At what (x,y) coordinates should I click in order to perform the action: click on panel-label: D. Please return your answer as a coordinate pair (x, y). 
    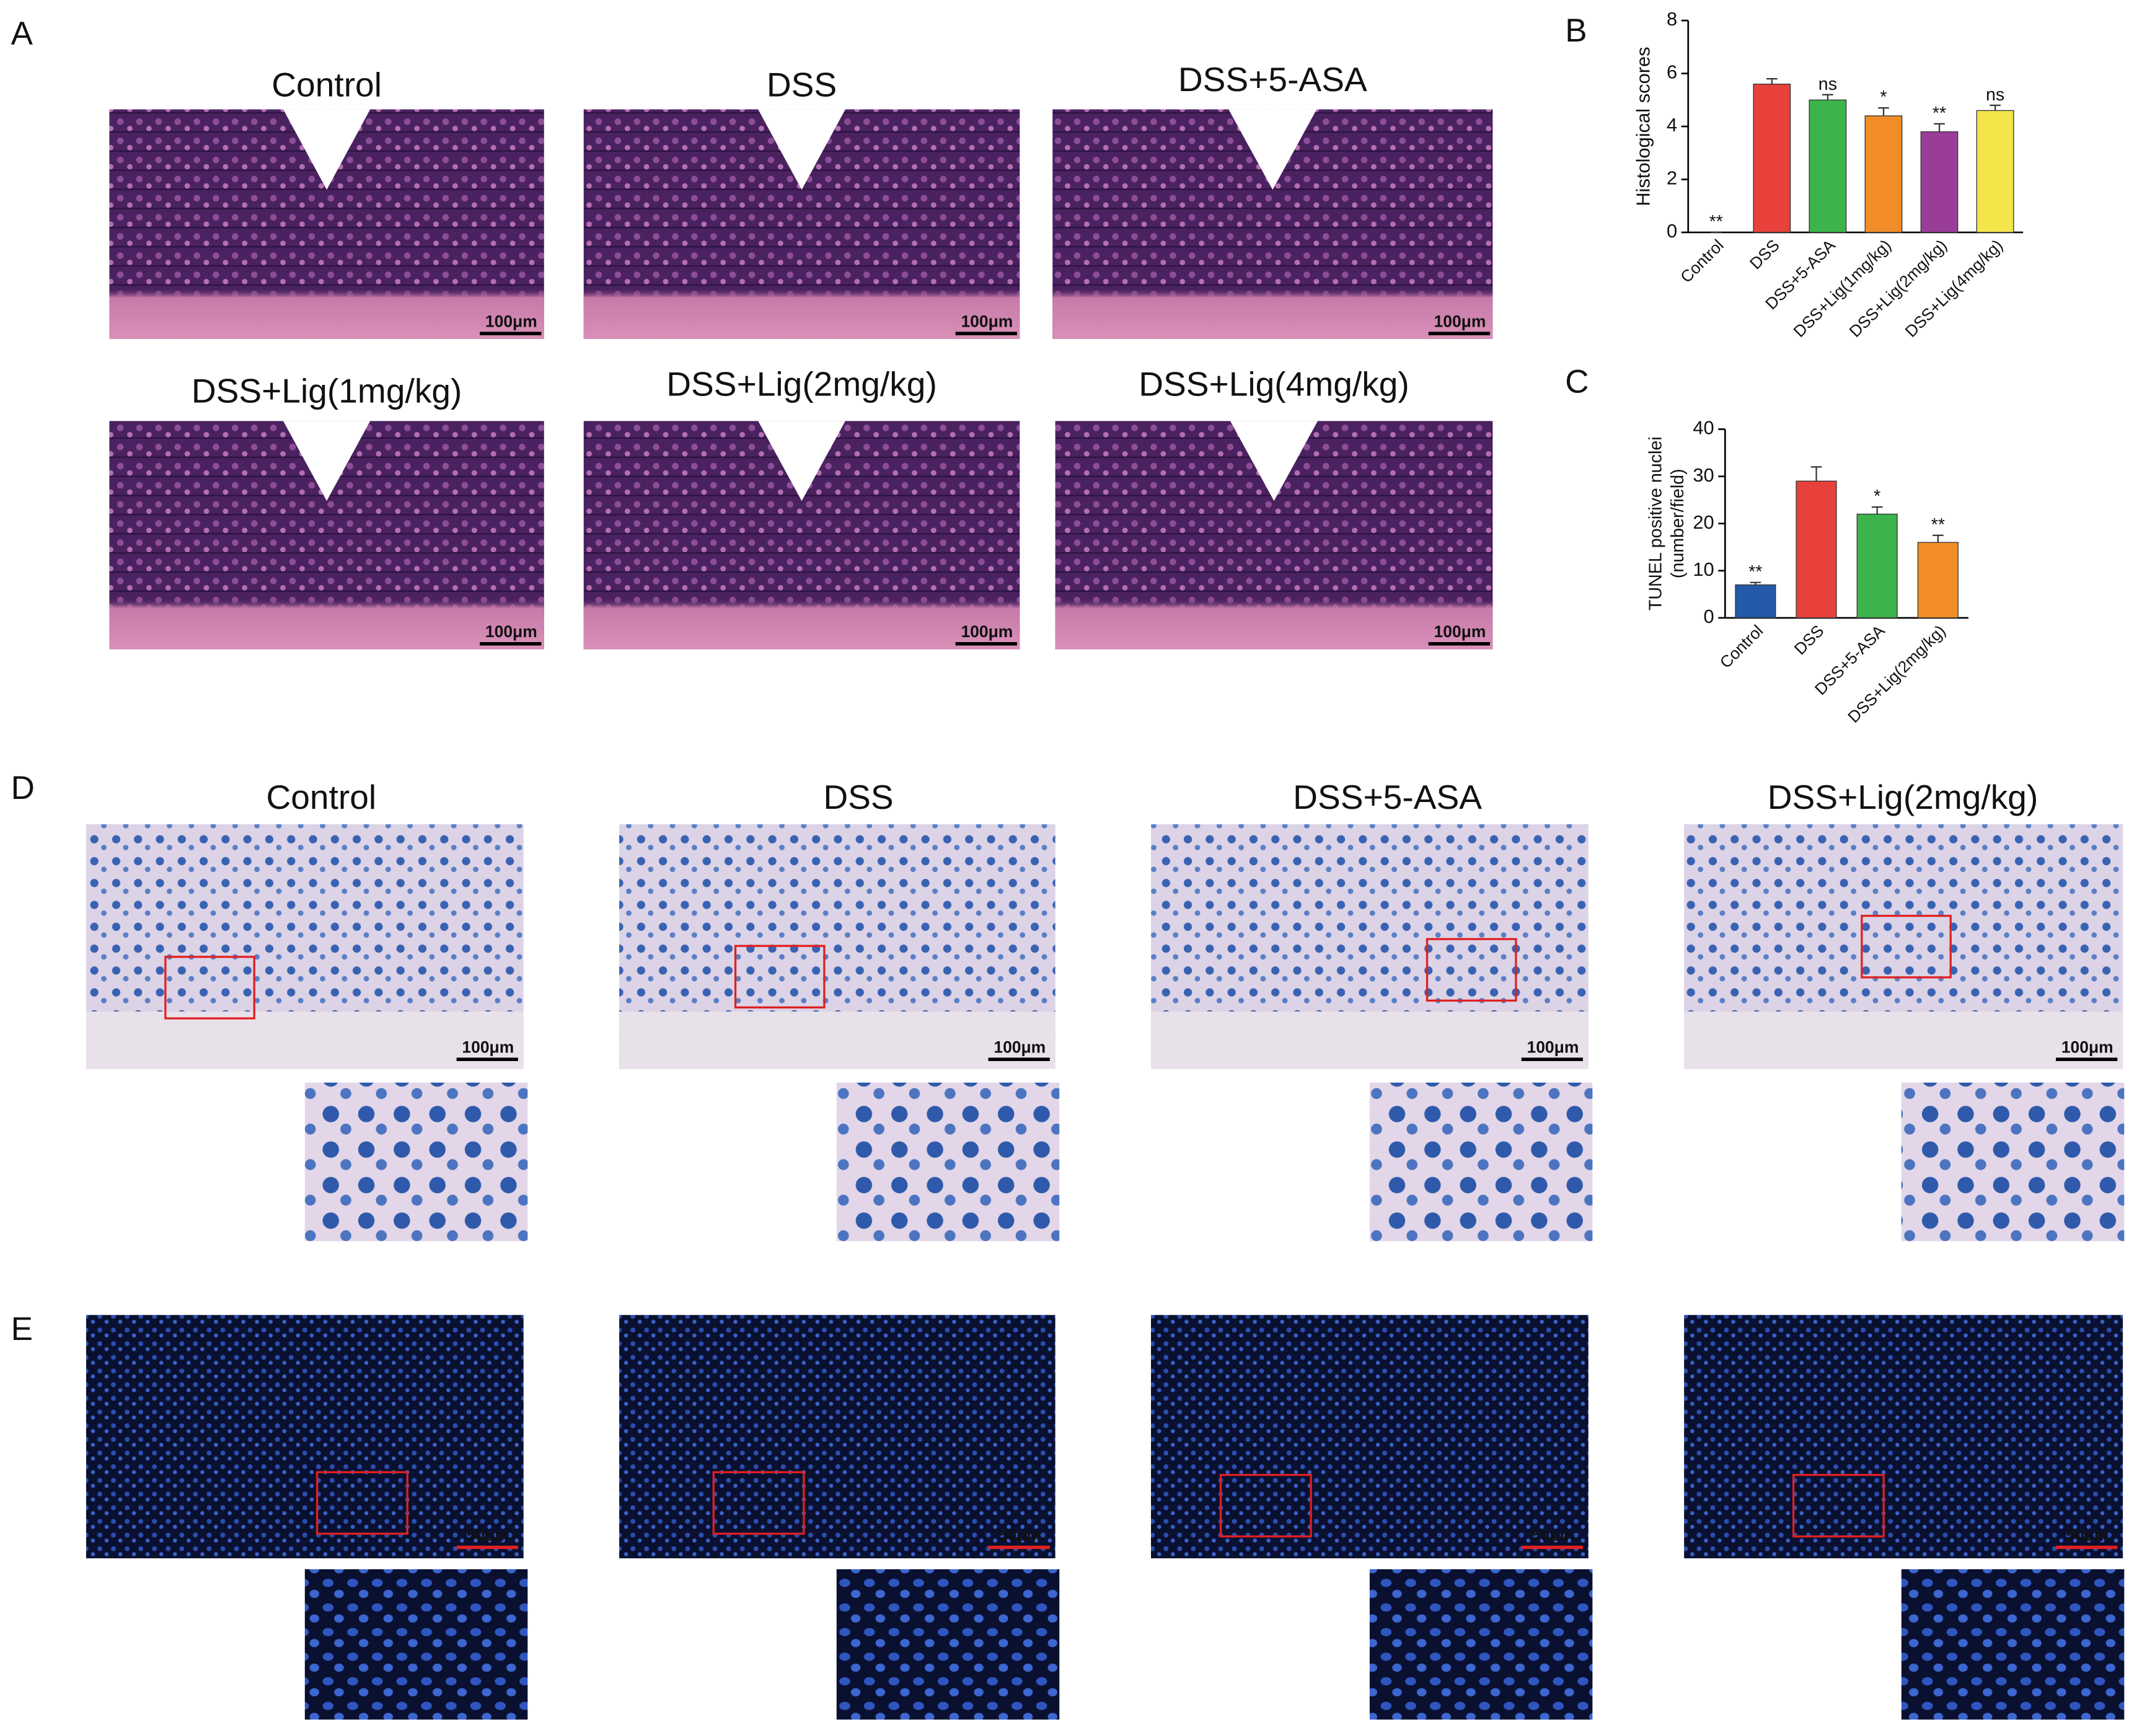
    Looking at the image, I should click on (23, 788).